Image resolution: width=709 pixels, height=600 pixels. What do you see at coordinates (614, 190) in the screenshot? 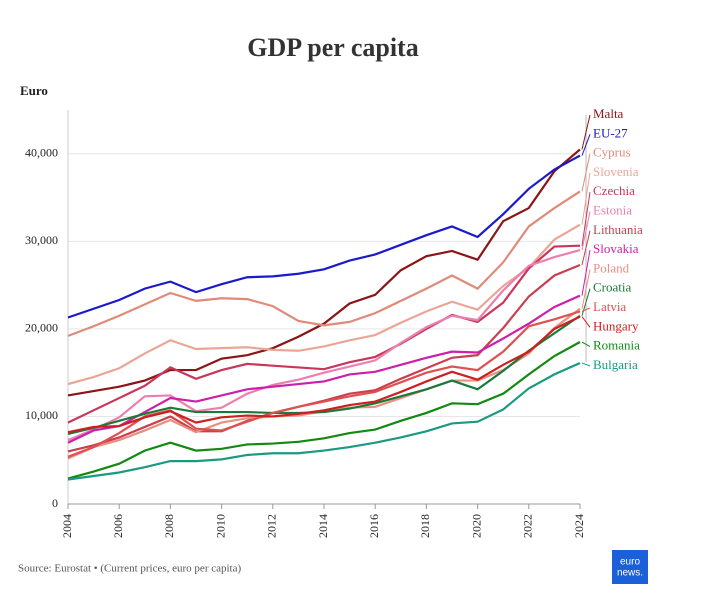
I see `legend-label: Czechia` at bounding box center [614, 190].